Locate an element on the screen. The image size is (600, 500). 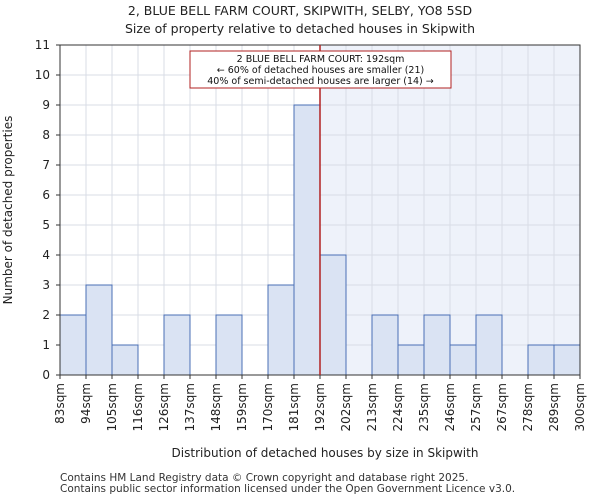
bar-94sqm is located at coordinates (99, 330).